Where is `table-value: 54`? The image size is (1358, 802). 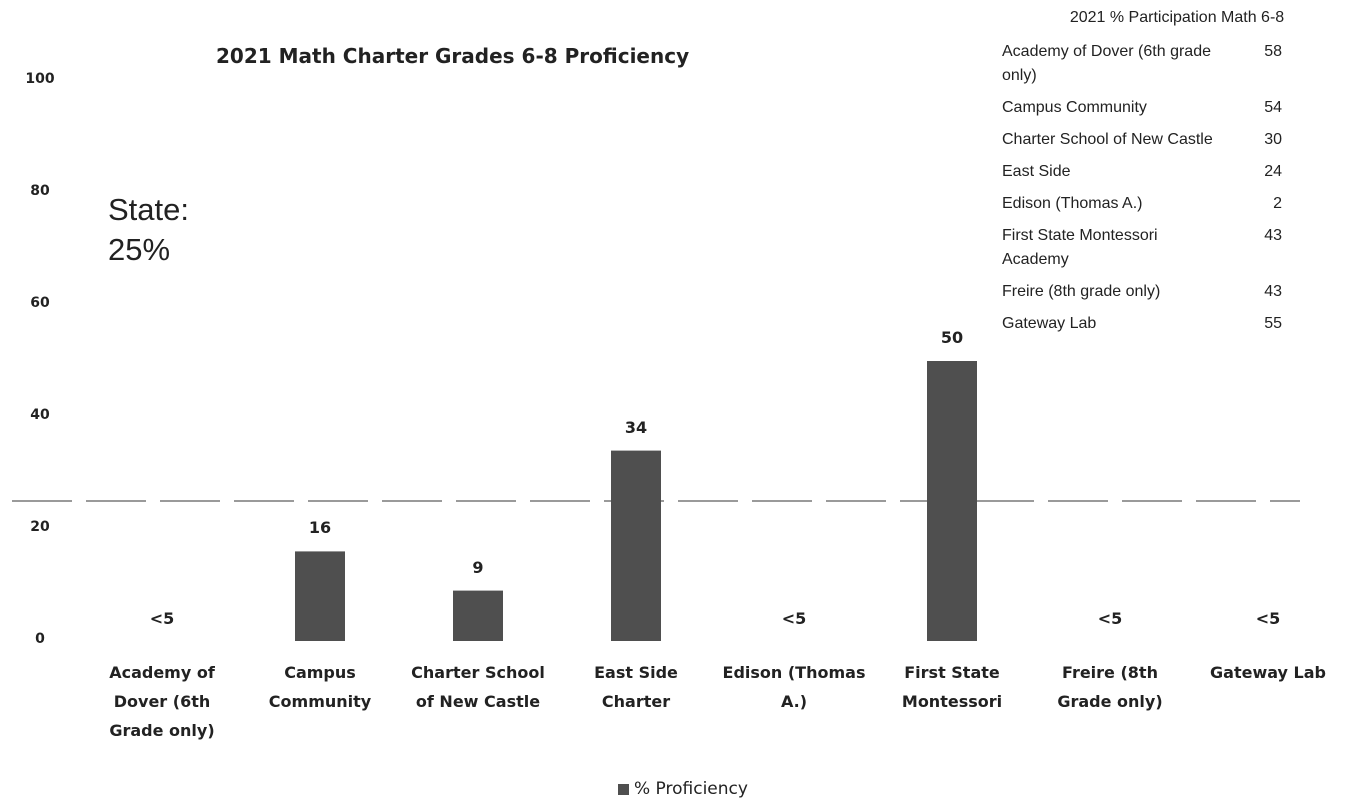
table-value: 54 is located at coordinates (1273, 107).